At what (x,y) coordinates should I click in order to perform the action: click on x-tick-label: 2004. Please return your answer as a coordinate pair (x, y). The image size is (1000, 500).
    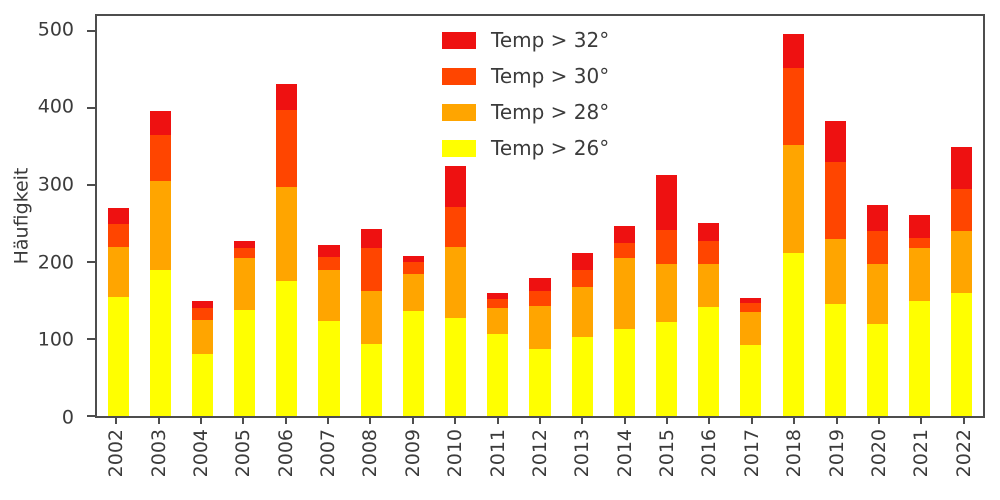
    Looking at the image, I should click on (200, 453).